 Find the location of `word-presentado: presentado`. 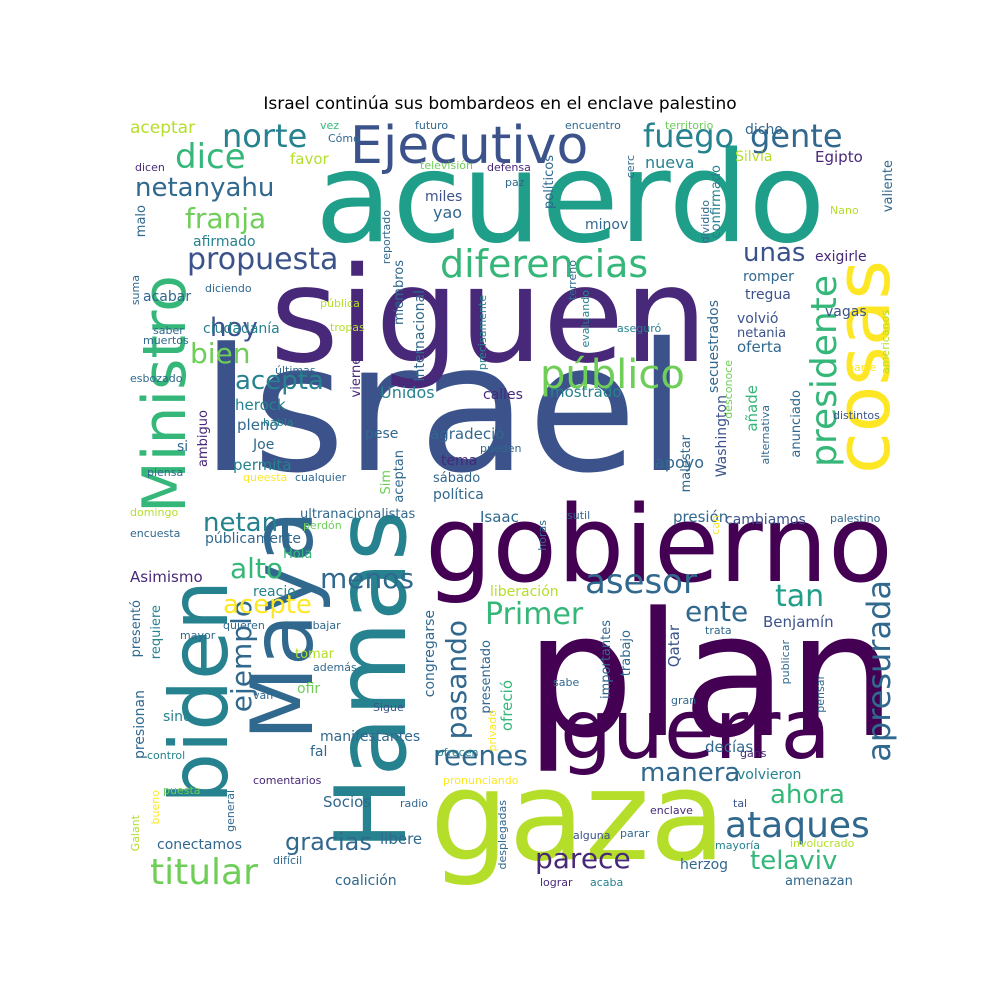

word-presentado: presentado is located at coordinates (486, 677).